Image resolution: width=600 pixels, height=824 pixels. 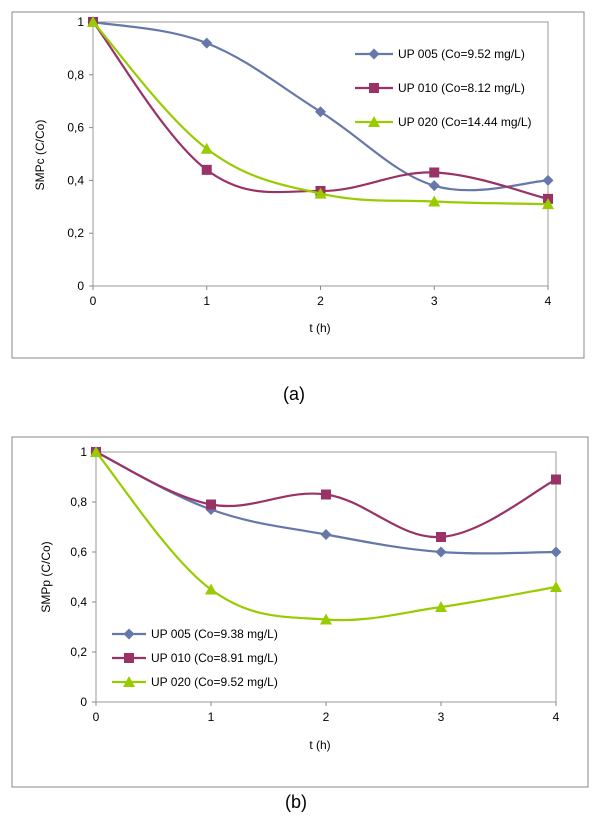 I want to click on figure-caption: (b), so click(x=296, y=802).